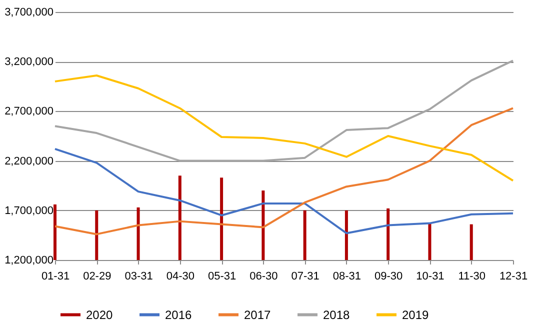  What do you see at coordinates (29, 112) in the screenshot?
I see `y-tick-label: 2,700,000` at bounding box center [29, 112].